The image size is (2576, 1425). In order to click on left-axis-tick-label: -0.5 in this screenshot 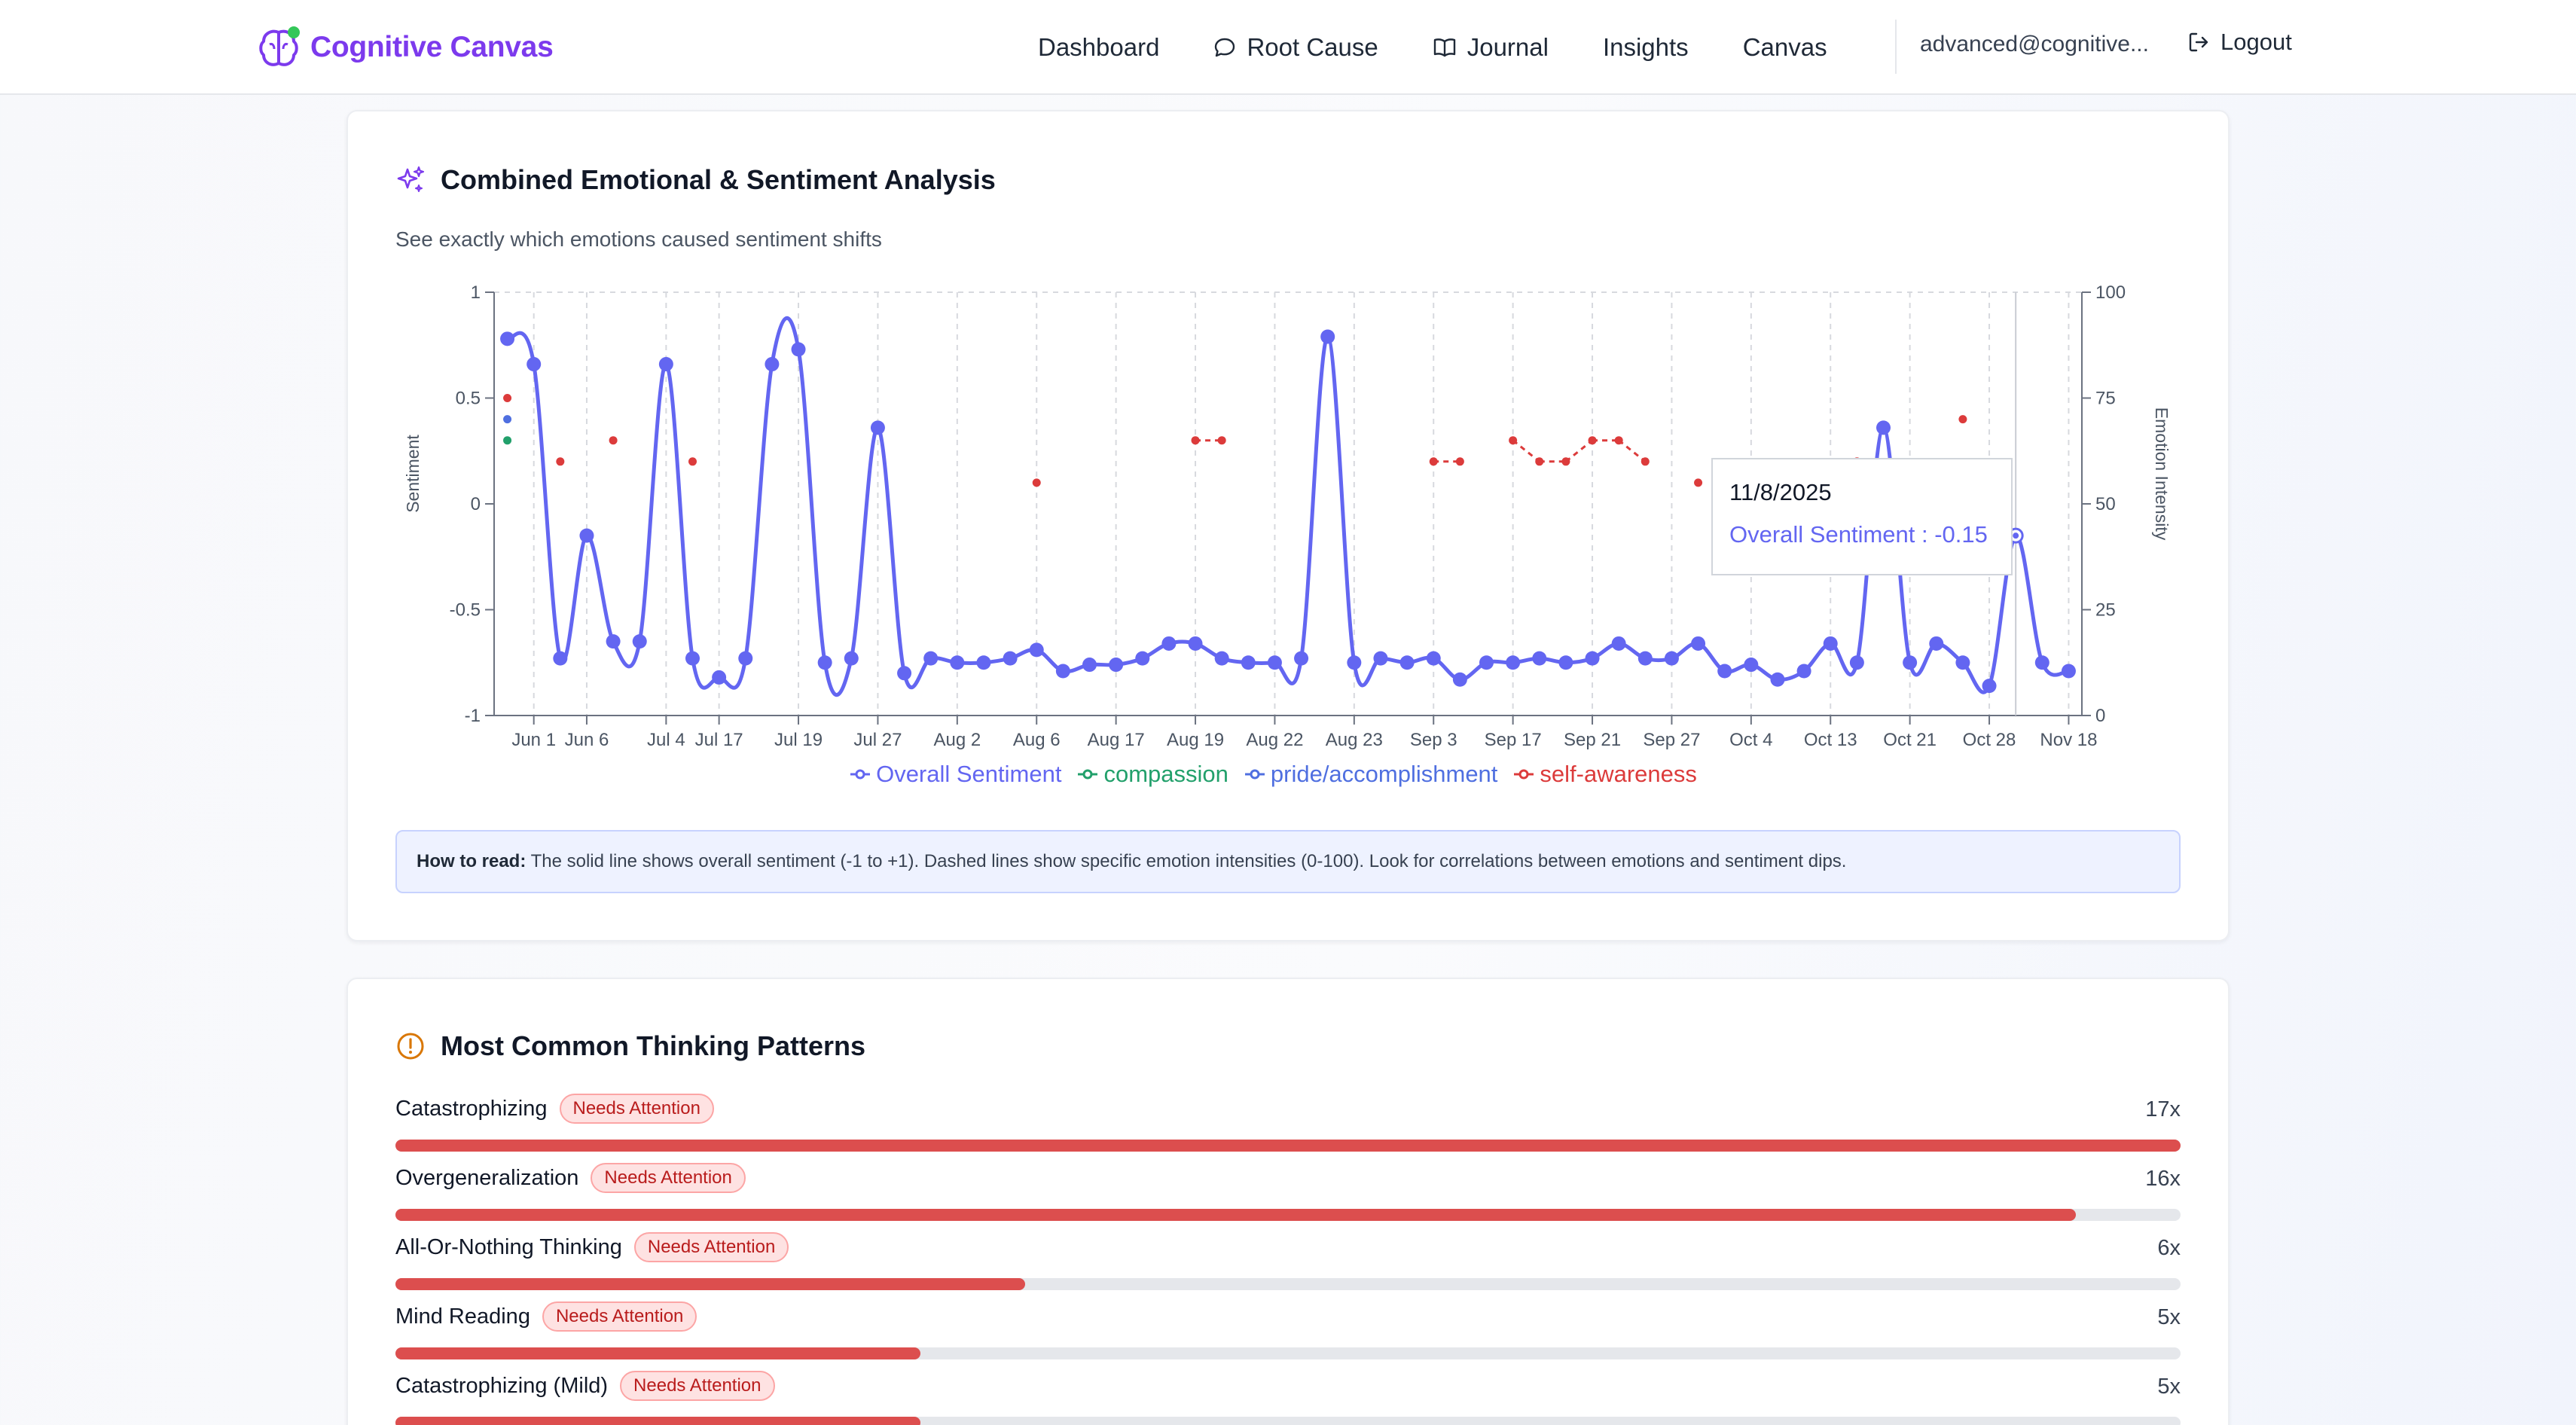, I will do `click(466, 610)`.